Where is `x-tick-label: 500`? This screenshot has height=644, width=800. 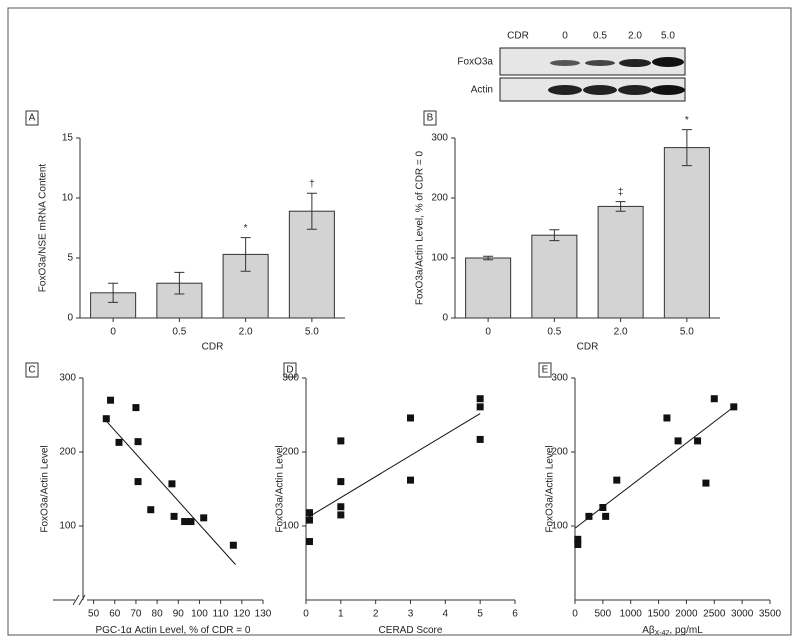
x-tick-label: 500 is located at coordinates (603, 614).